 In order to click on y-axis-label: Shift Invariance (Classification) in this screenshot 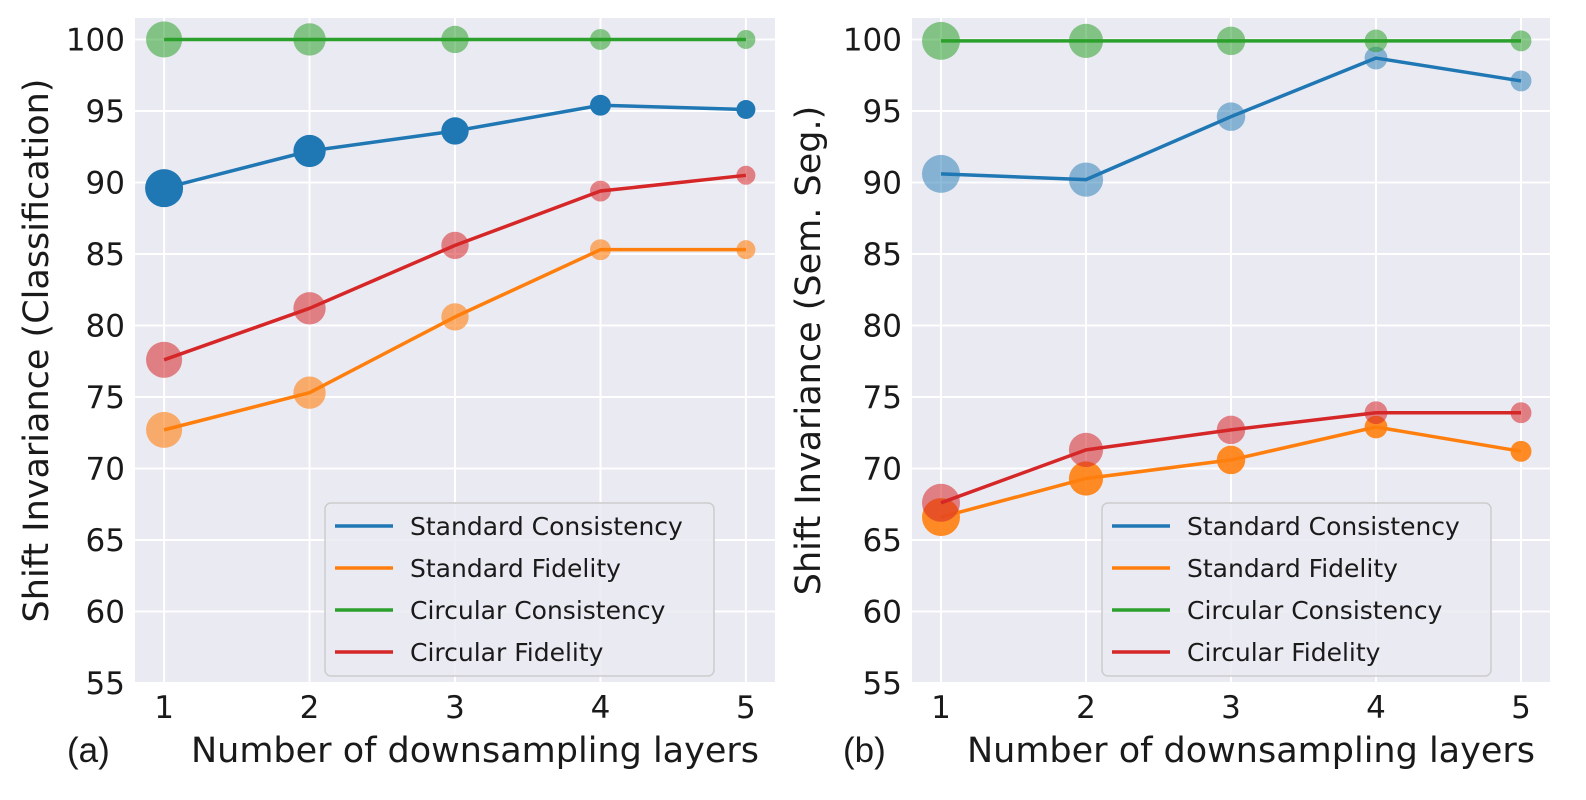, I will do `click(37, 351)`.